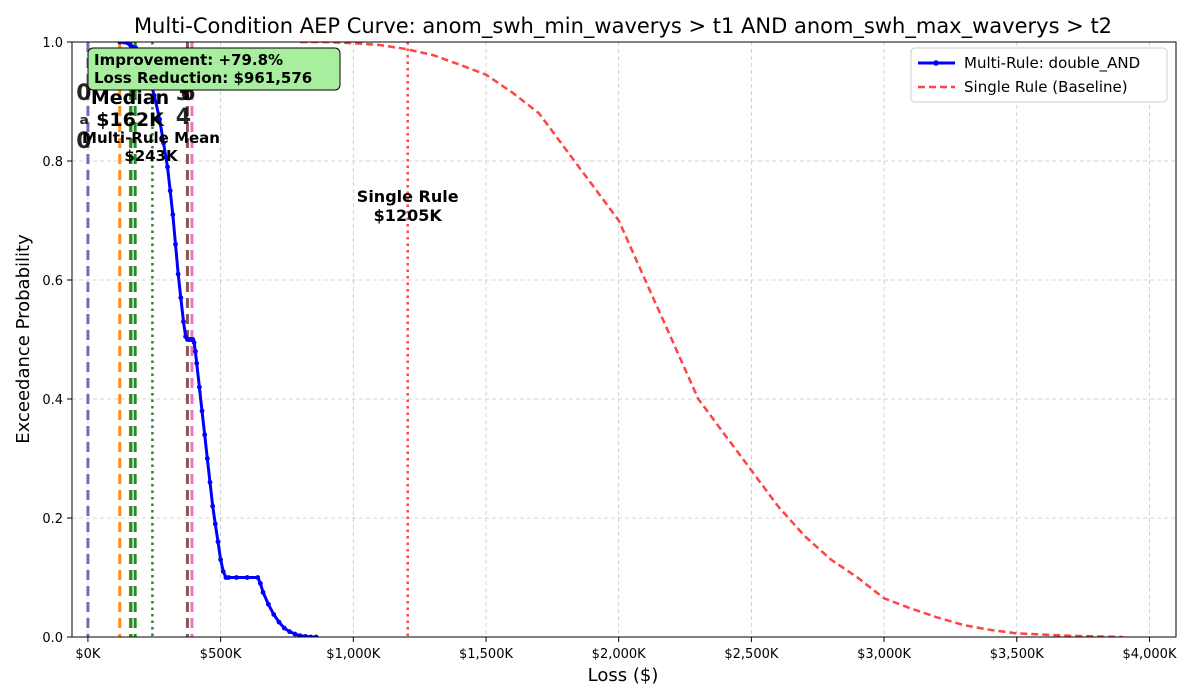 The width and height of the screenshot is (1200, 700). I want to click on annotation-loss-reduction: Loss Reduction: $961,576, so click(203, 78).